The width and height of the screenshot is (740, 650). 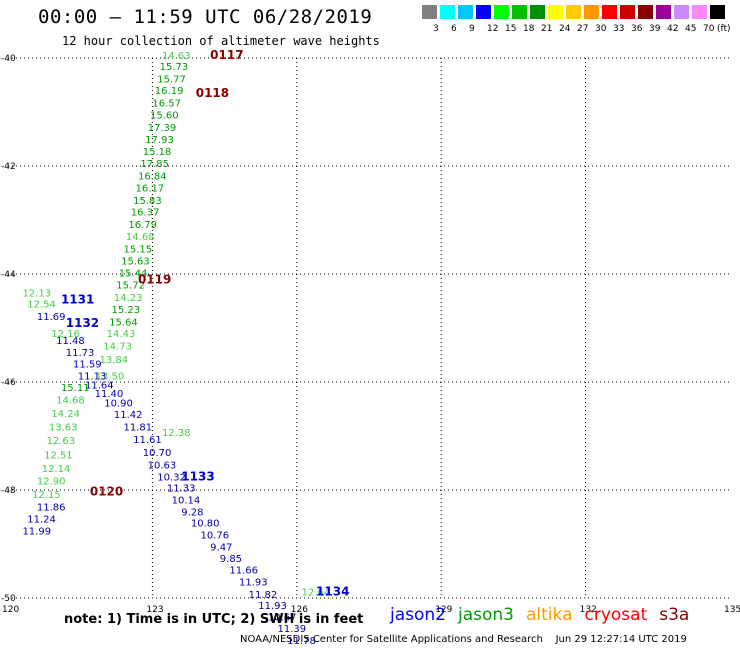 What do you see at coordinates (117, 347) in the screenshot?
I see `wave-height-value: 14.73` at bounding box center [117, 347].